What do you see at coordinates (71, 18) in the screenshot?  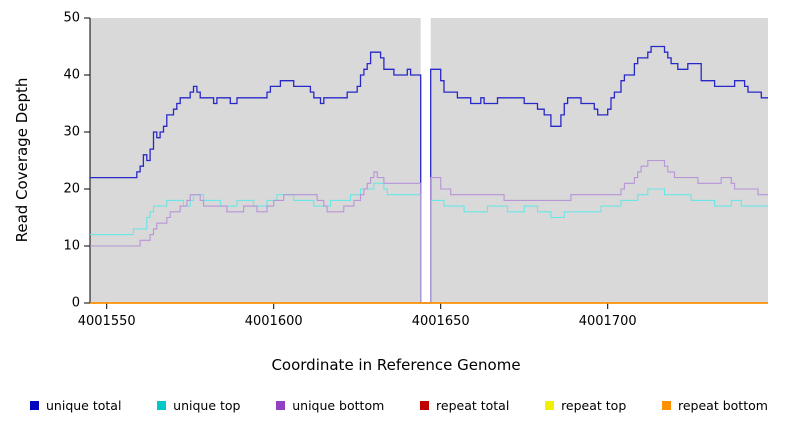 I see `y-tick-label: 50` at bounding box center [71, 18].